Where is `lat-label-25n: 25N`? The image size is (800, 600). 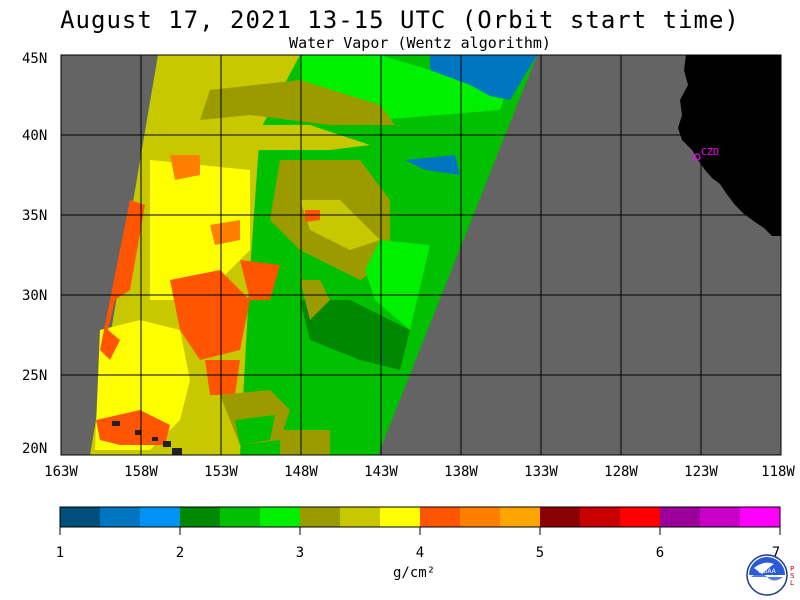 lat-label-25n: 25N is located at coordinates (35, 376).